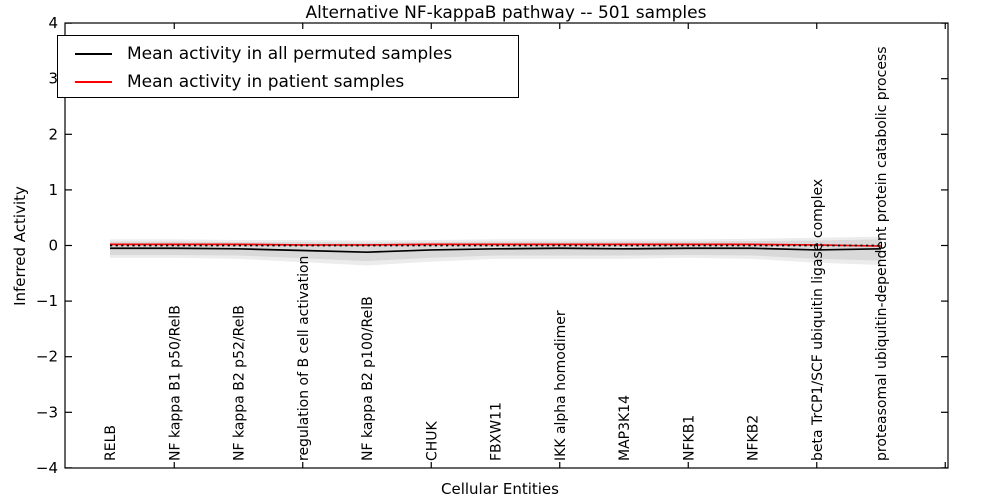 The image size is (1000, 500). Describe the element at coordinates (496, 245) in the screenshot. I see `patient-mean-line` at that location.